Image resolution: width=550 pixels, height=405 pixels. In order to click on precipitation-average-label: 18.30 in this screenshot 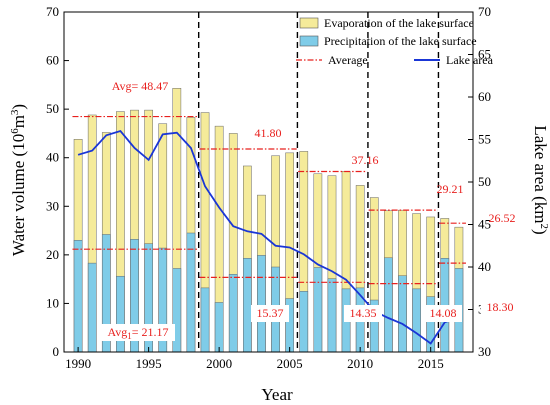, I will do `click(500, 307)`.